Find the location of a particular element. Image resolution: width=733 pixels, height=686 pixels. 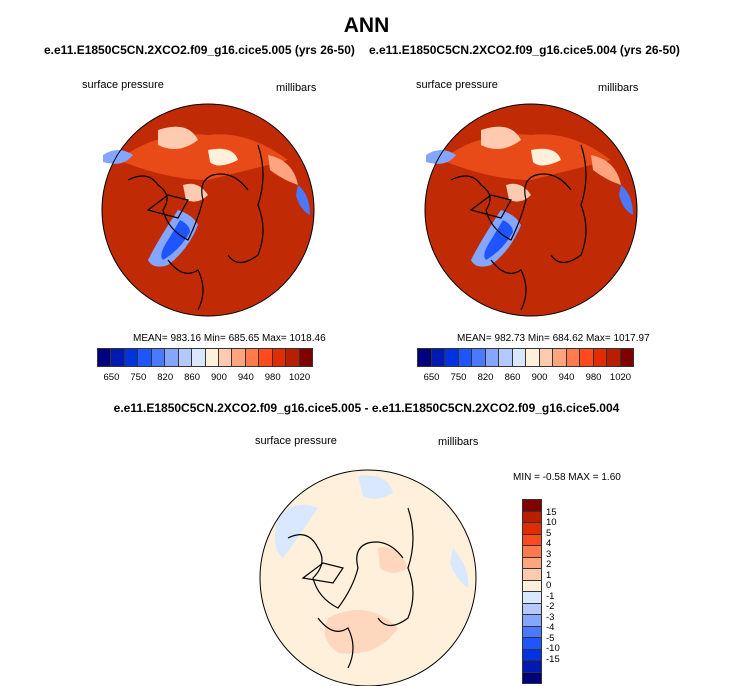

colorbar-tick-label: 1020 is located at coordinates (620, 377).